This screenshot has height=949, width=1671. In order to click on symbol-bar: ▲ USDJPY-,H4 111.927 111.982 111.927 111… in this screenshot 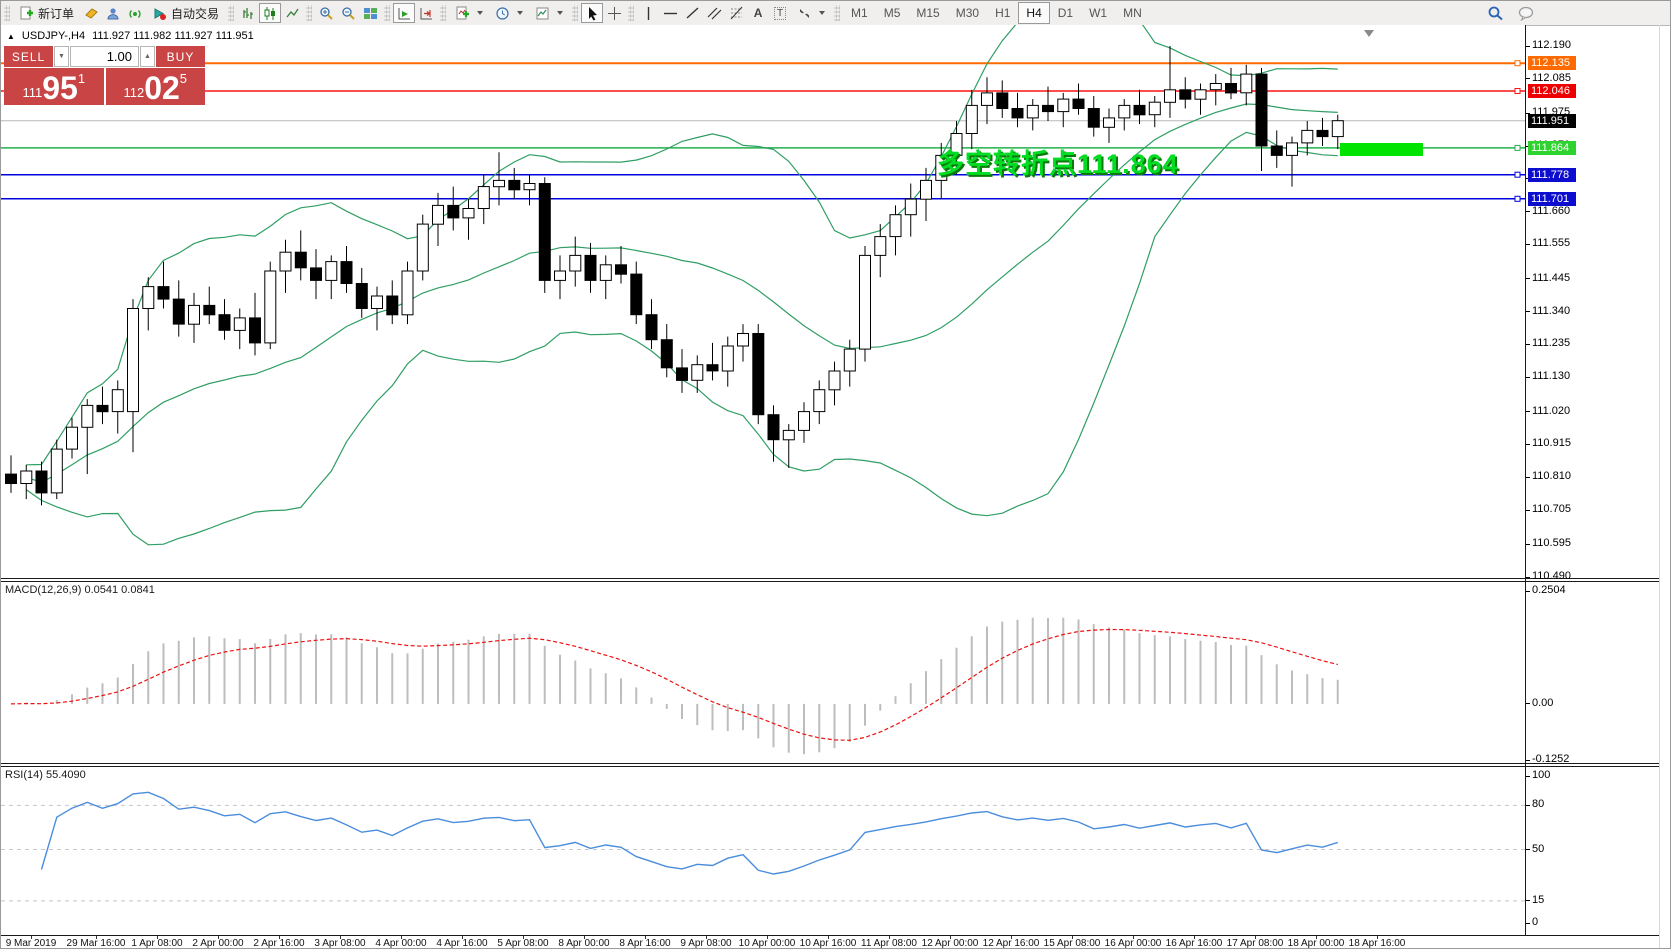, I will do `click(130, 36)`.